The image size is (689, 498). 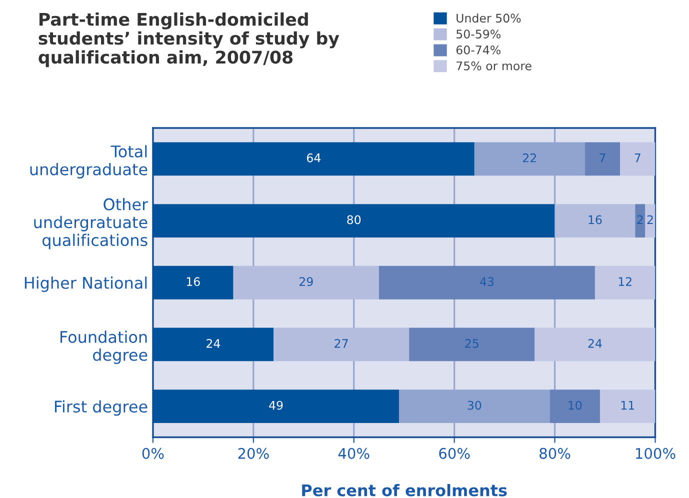 I want to click on data-label: 25, so click(x=471, y=343).